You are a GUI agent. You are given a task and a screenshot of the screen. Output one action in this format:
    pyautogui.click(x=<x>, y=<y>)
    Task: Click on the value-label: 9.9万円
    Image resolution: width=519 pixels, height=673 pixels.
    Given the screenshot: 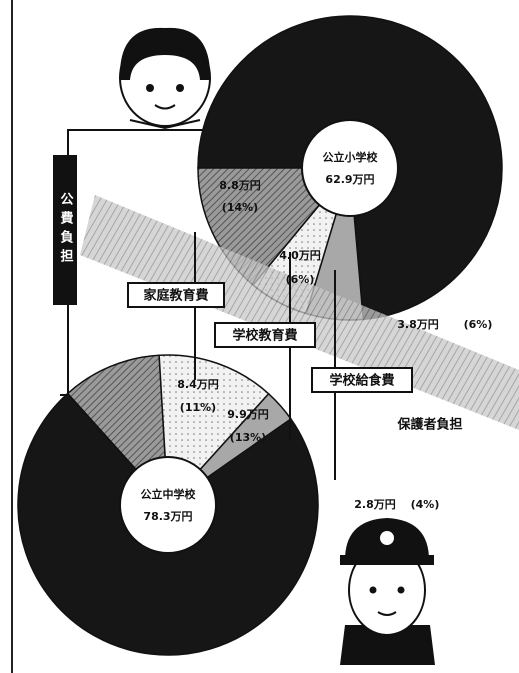 What is the action you would take?
    pyautogui.click(x=248, y=414)
    